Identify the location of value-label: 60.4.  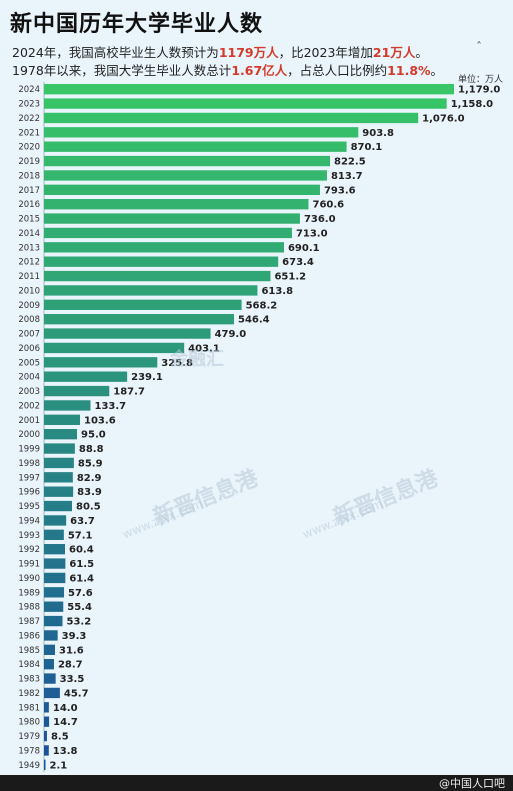
(81, 550).